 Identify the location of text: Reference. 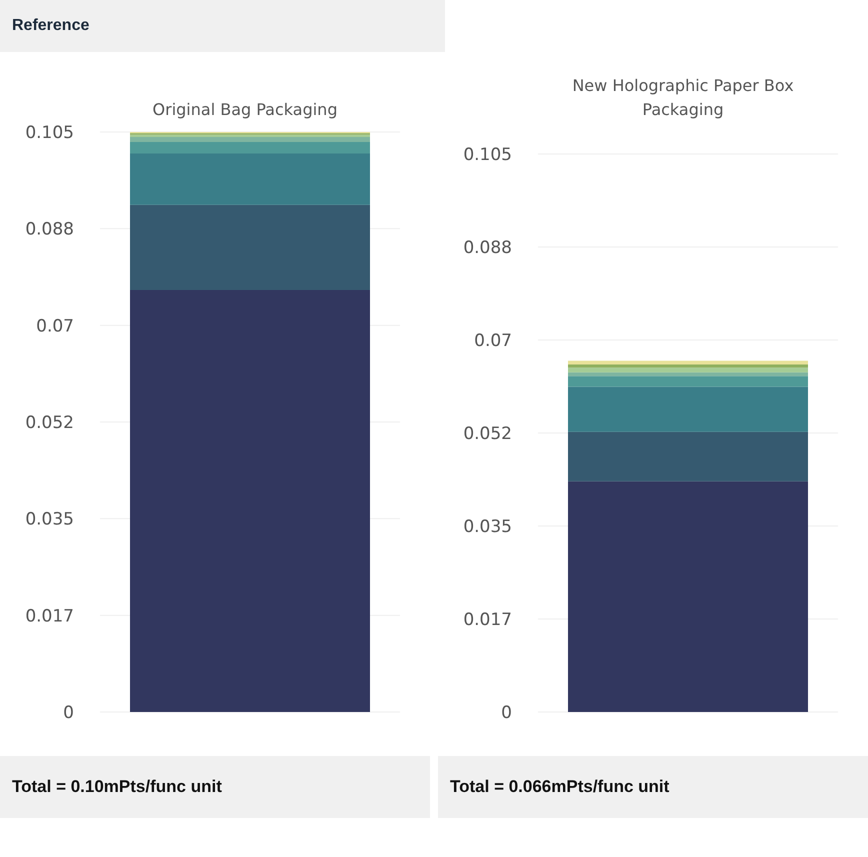
(51, 26).